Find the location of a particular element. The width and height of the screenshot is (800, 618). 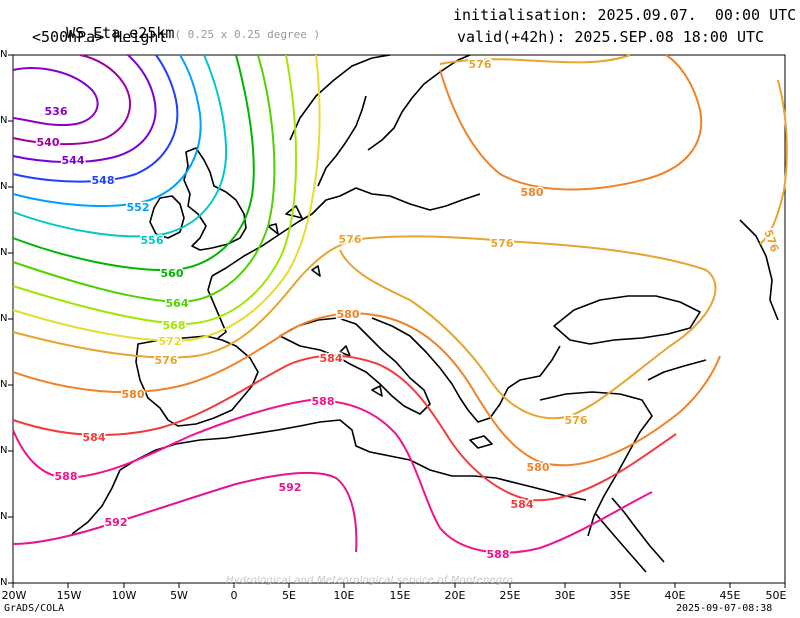

label-580-a: 580 is located at coordinates (133, 394).